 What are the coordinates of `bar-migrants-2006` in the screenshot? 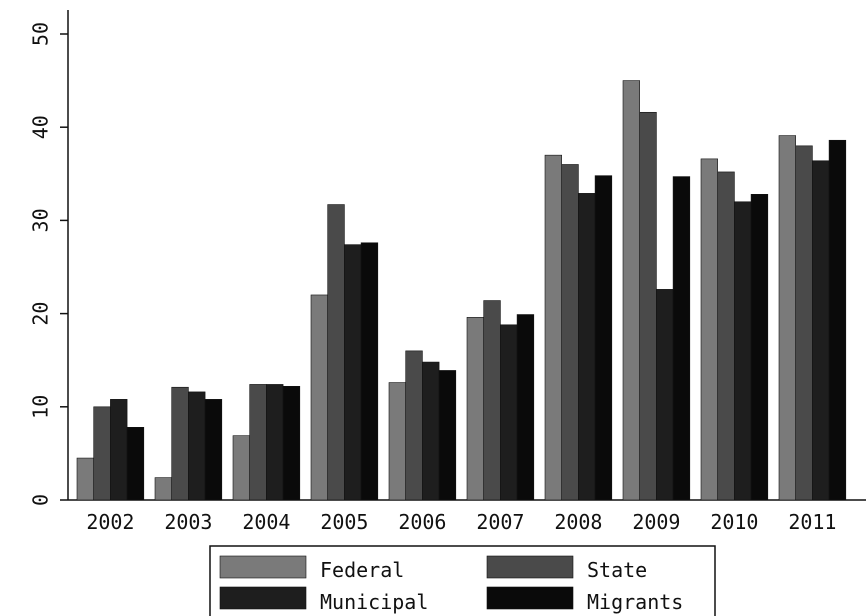 It's located at (447, 435).